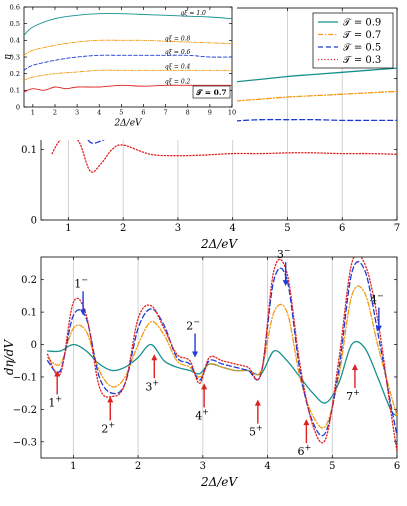 The height and width of the screenshot is (506, 407). What do you see at coordinates (188, 113) in the screenshot?
I see `x-tick-label: 8` at bounding box center [188, 113].